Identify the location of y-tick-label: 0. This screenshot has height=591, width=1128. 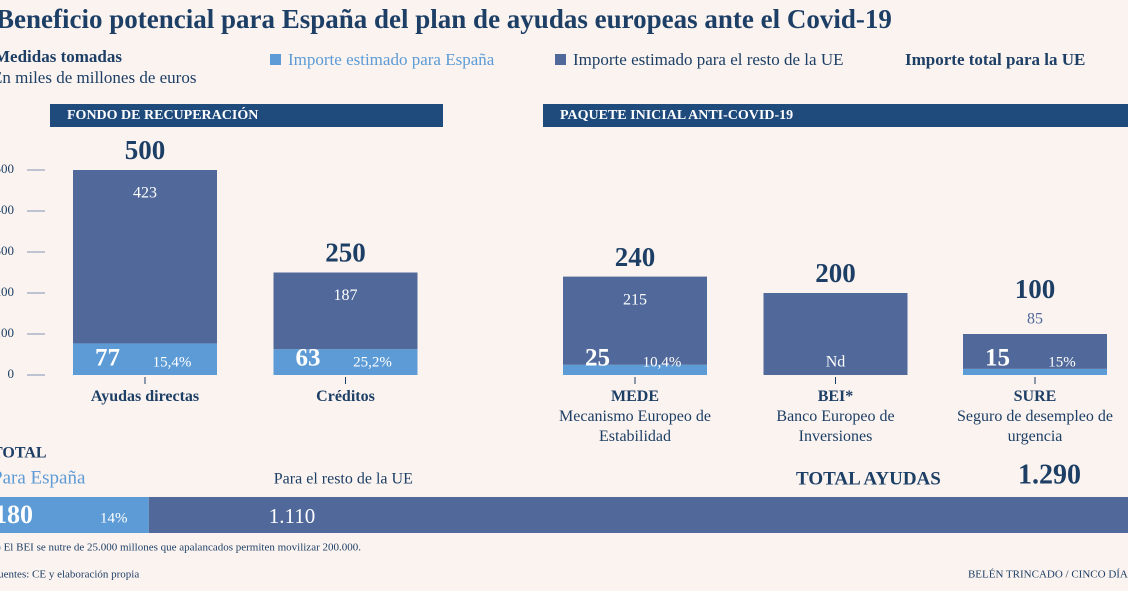
(11, 373).